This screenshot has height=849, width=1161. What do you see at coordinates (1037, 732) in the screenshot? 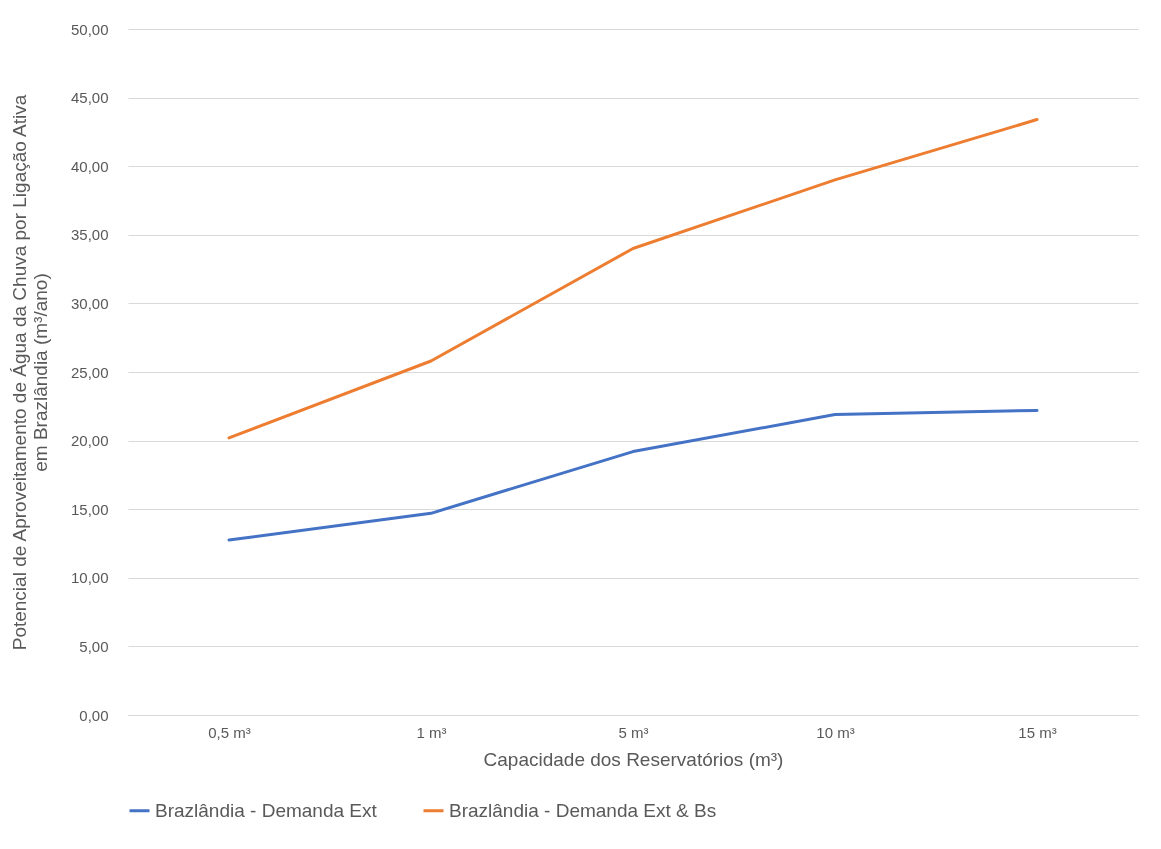
I see `x-tick-label: 15 m³` at bounding box center [1037, 732].